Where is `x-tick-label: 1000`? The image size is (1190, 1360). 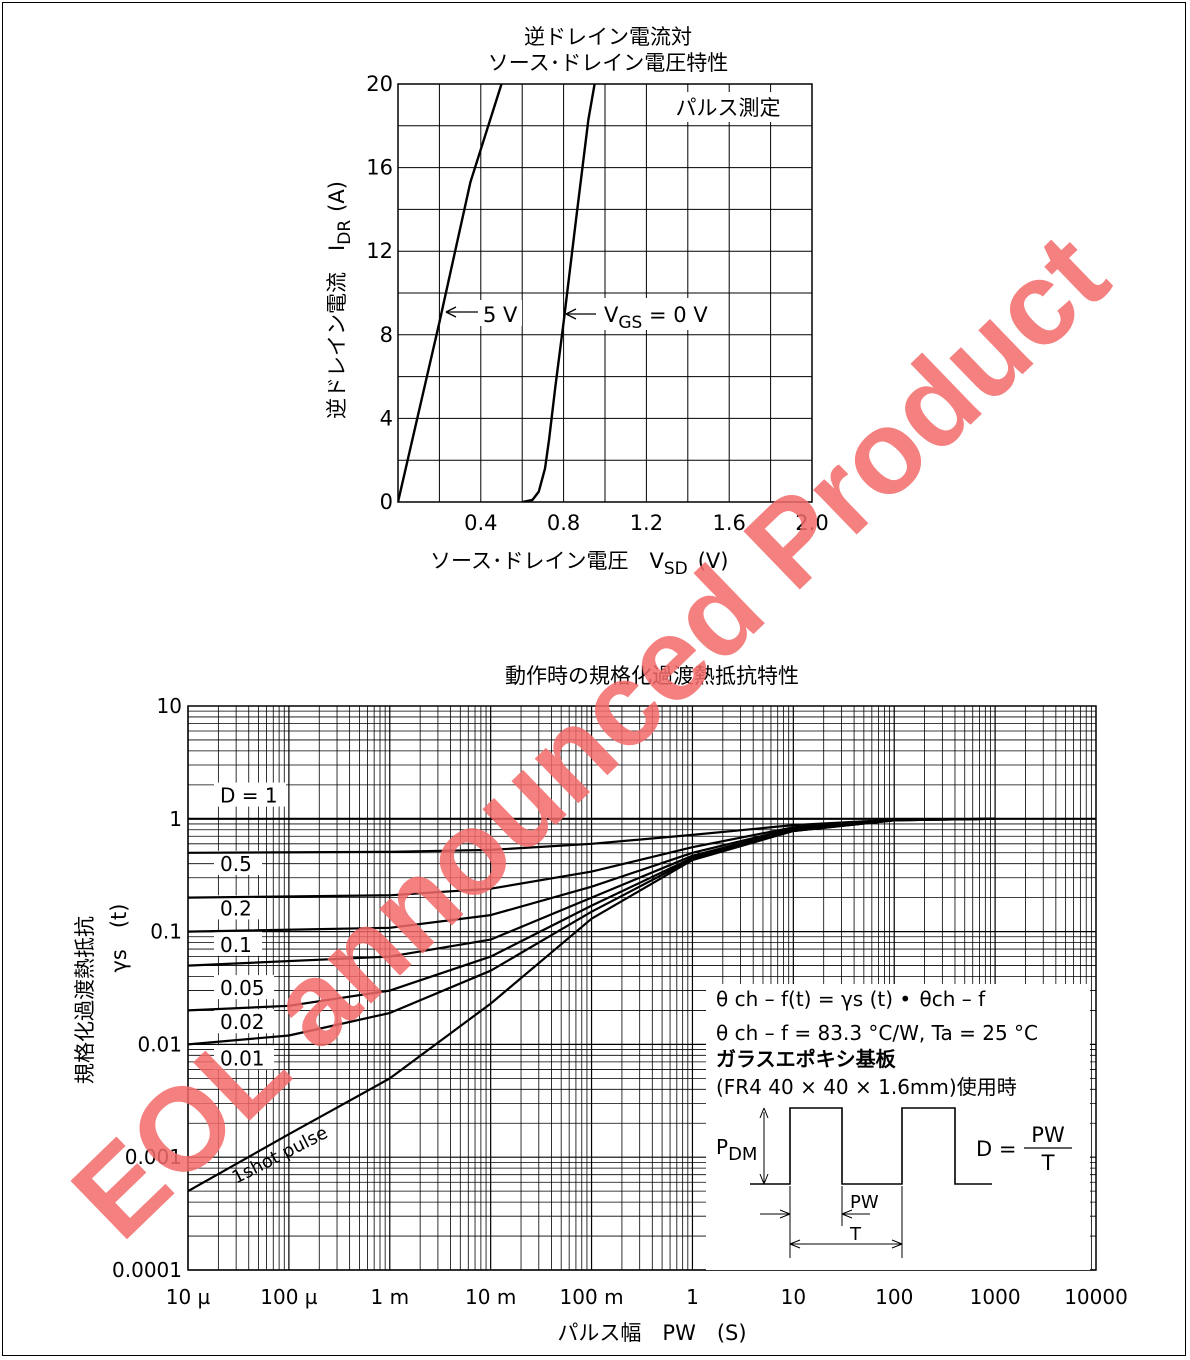
x-tick-label: 1000 is located at coordinates (995, 1297).